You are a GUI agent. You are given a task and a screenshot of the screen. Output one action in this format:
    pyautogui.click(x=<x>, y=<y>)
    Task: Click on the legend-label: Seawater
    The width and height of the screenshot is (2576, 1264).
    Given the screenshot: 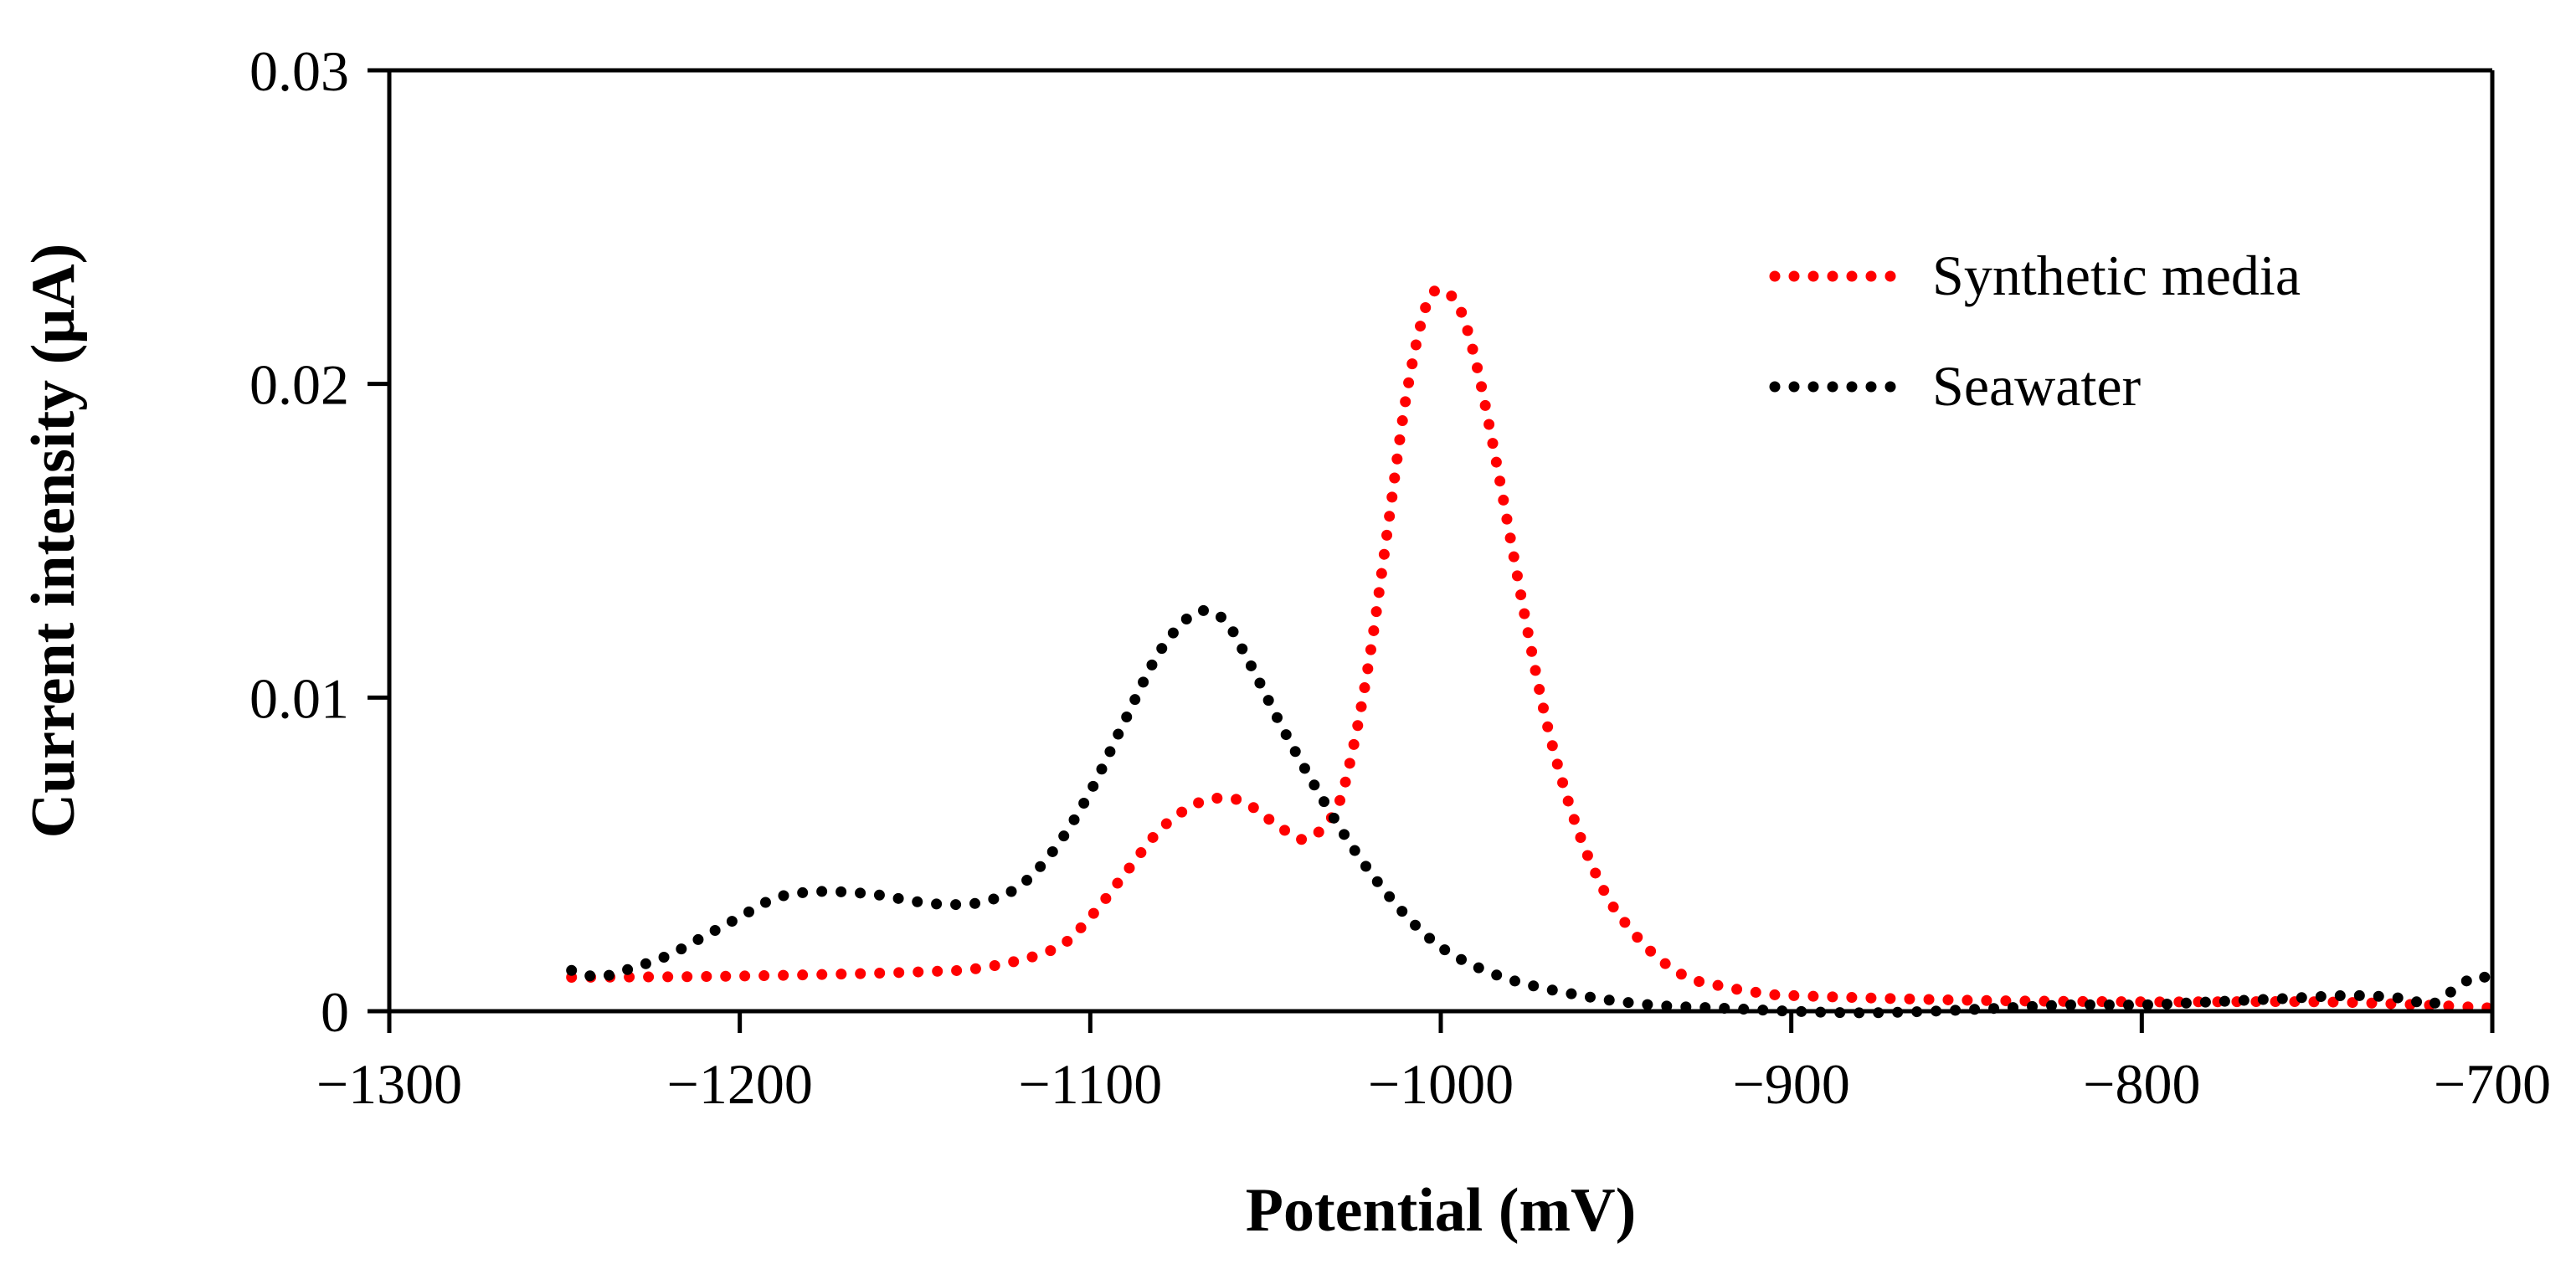 What is the action you would take?
    pyautogui.click(x=2037, y=386)
    